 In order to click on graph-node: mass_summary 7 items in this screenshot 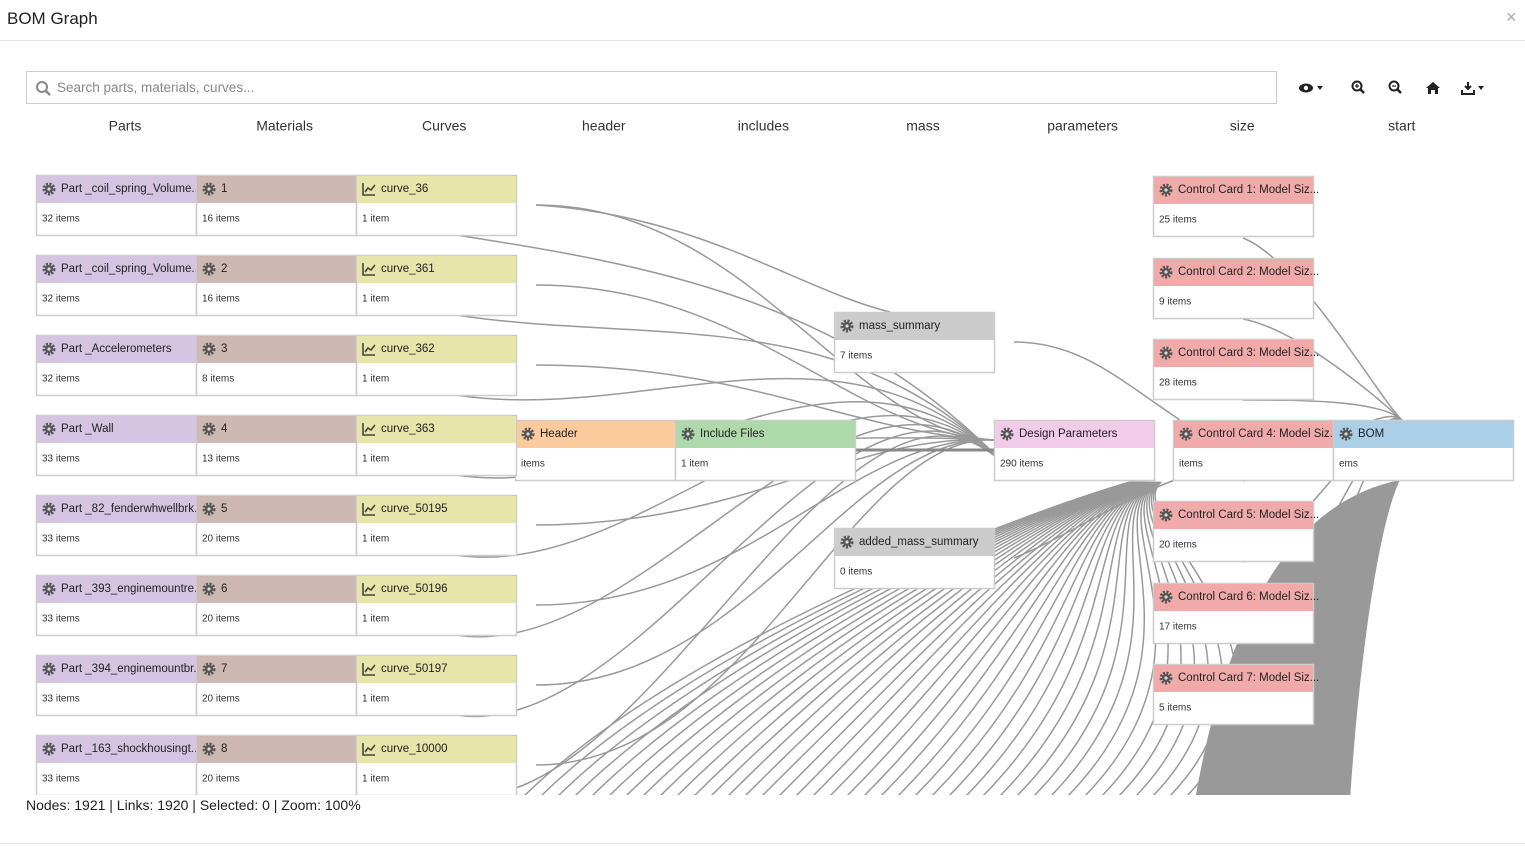, I will do `click(914, 342)`.